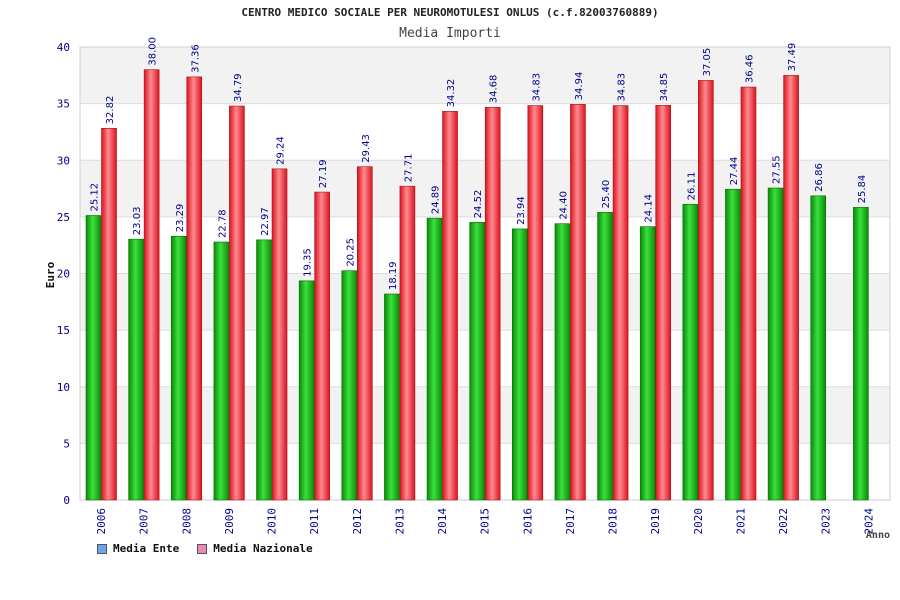 The height and width of the screenshot is (600, 900). Describe the element at coordinates (655, 521) in the screenshot. I see `x-tick-label: 2019` at that location.